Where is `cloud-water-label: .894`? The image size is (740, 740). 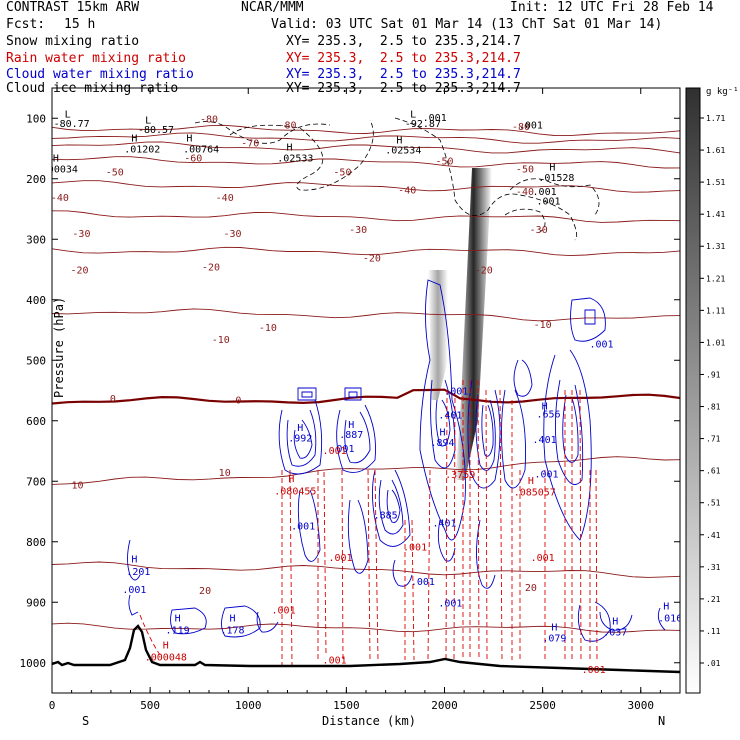 cloud-water-label: .894 is located at coordinates (442, 443).